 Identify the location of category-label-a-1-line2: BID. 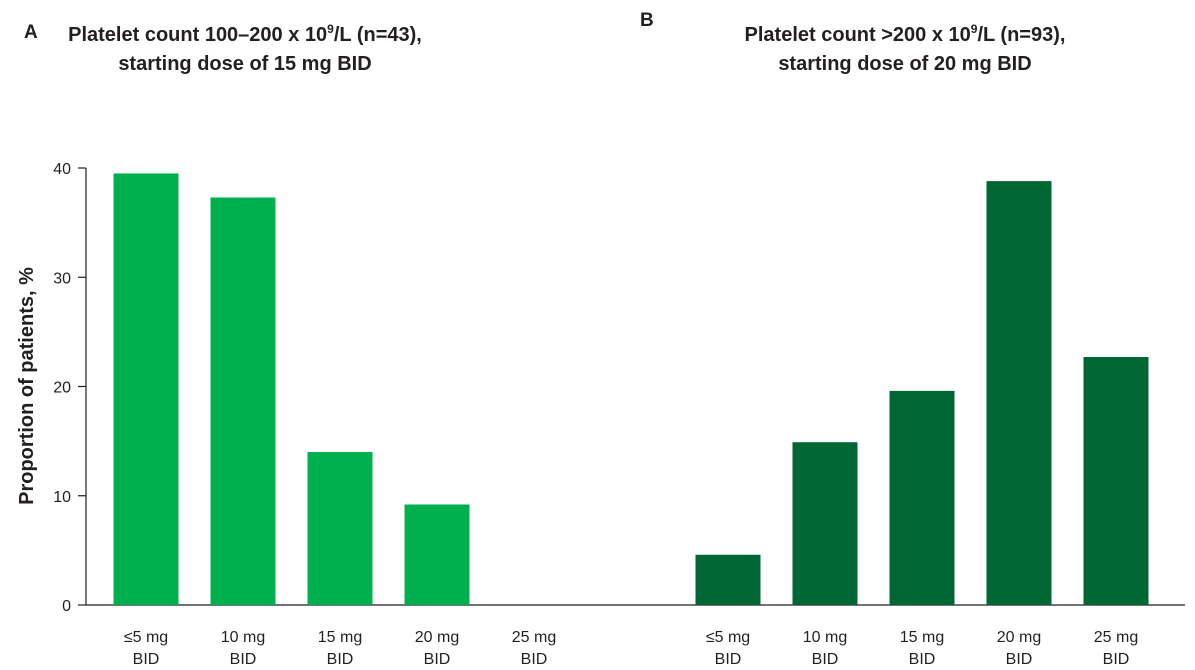
(146, 659).